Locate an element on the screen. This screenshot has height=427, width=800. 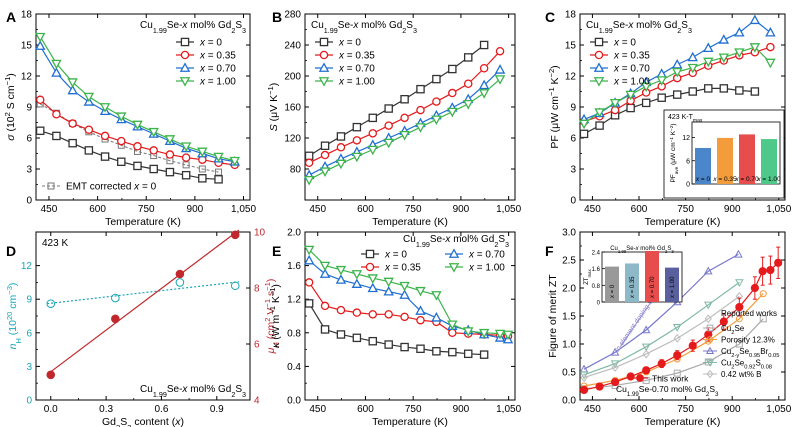
y-tick-label: 1.0 is located at coordinates (569, 345).